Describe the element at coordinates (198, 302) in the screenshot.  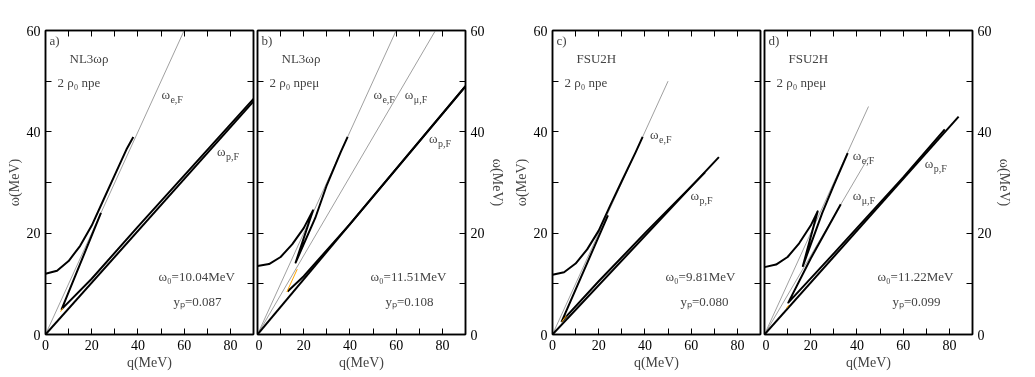
I see `annotation: yₚ=0.087` at that location.